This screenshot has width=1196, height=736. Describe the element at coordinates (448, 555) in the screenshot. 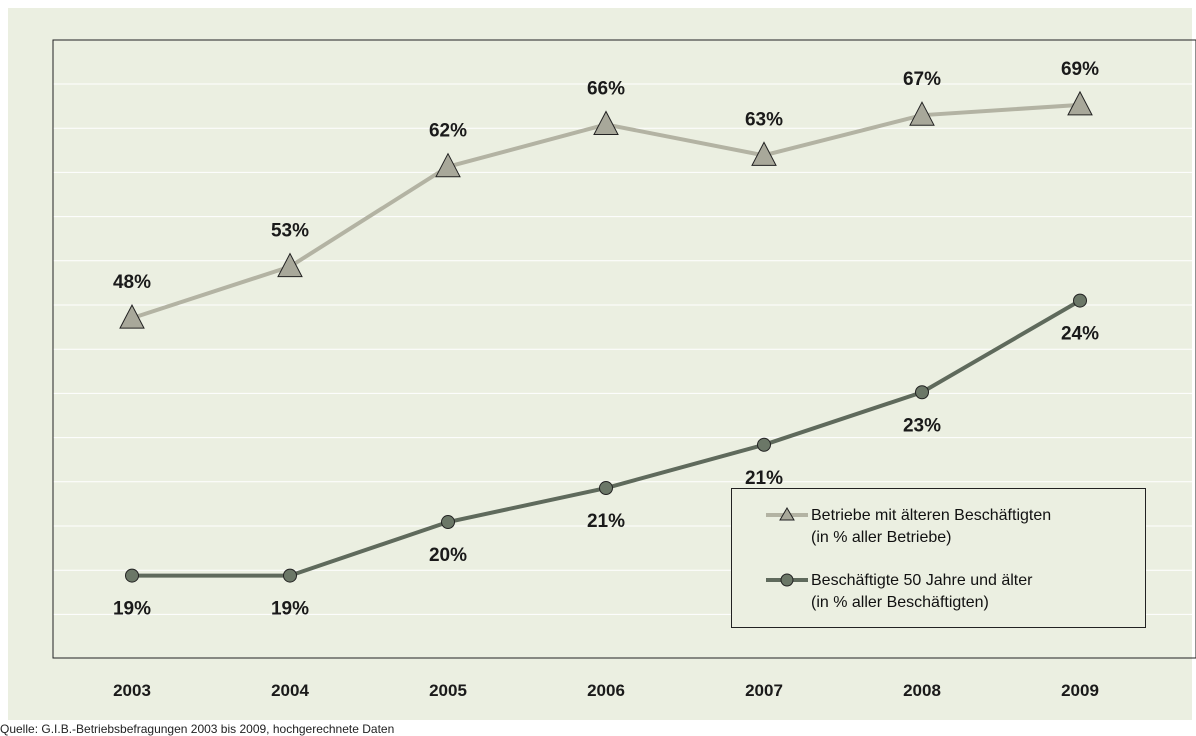

I see `data-label: 20%` at that location.